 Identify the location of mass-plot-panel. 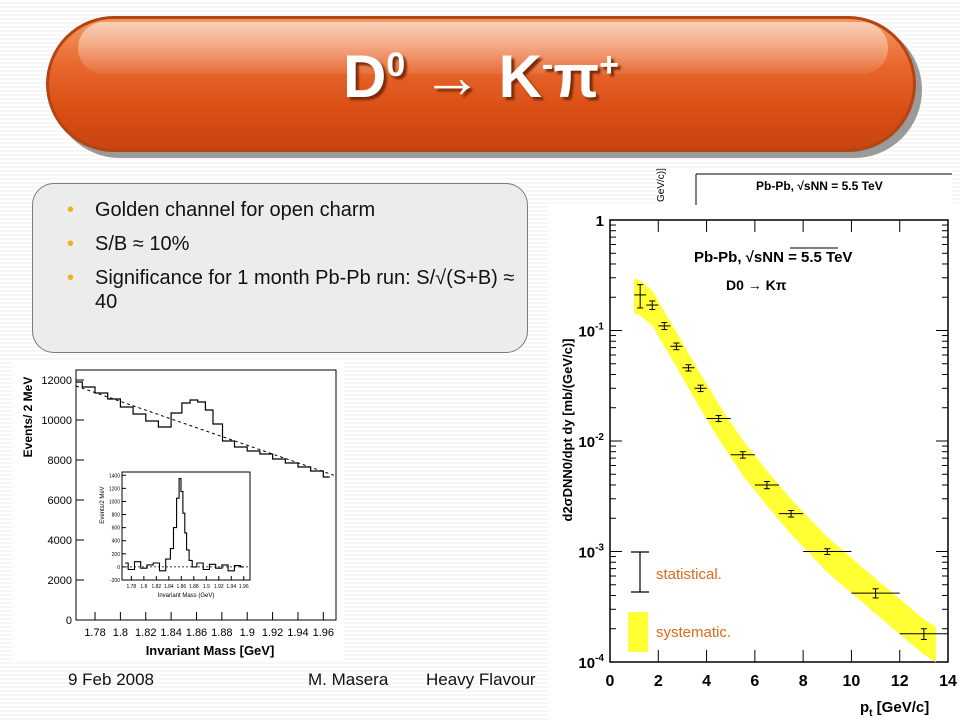
(178, 510).